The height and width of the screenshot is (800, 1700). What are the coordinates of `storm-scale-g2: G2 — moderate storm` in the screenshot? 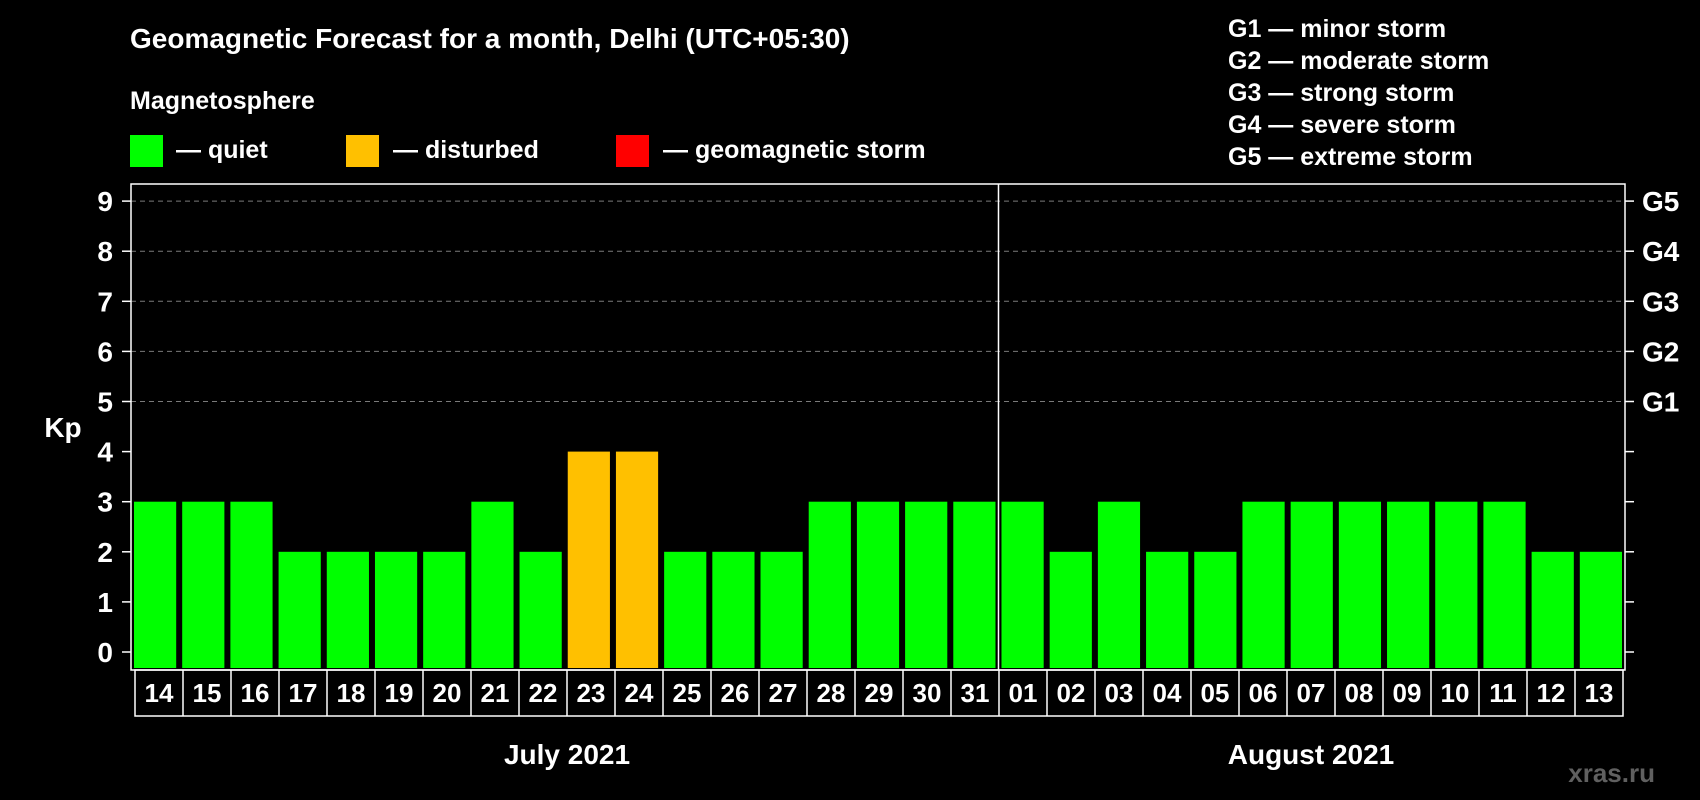 It's located at (1358, 61).